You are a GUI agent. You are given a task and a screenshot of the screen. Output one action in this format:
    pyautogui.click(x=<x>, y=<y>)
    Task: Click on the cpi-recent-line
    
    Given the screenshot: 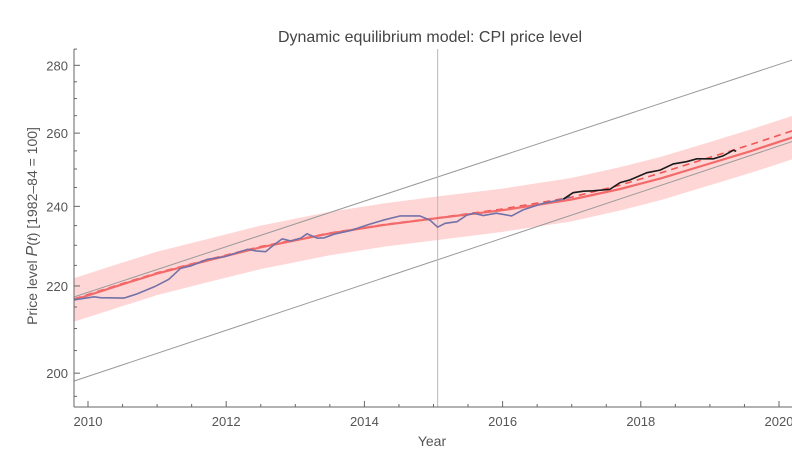 What is the action you would take?
    pyautogui.click(x=649, y=174)
    